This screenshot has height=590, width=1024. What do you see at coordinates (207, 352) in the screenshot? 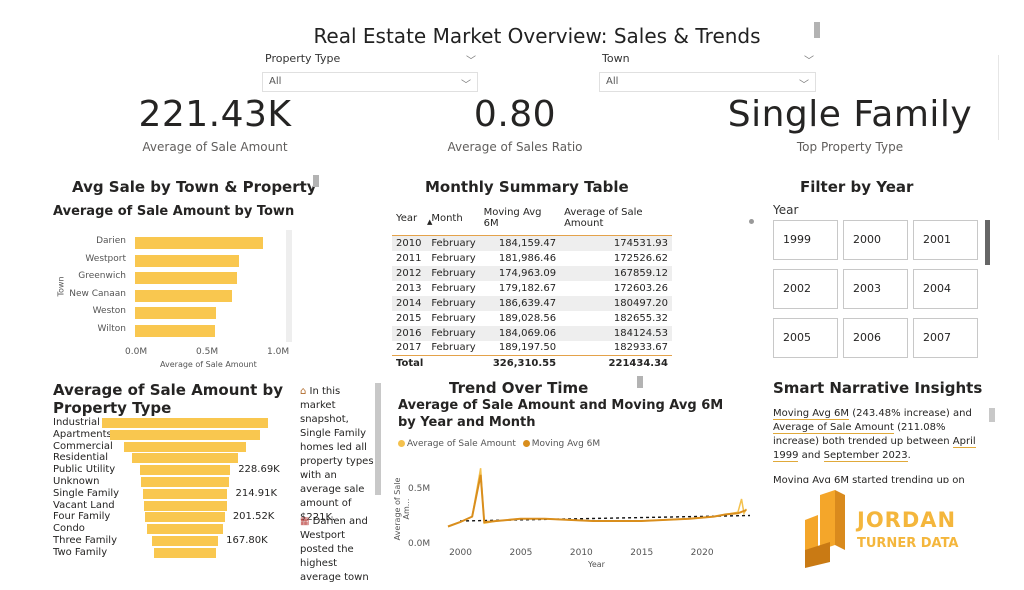
I see `town-x-tick: 0.5M` at bounding box center [207, 352].